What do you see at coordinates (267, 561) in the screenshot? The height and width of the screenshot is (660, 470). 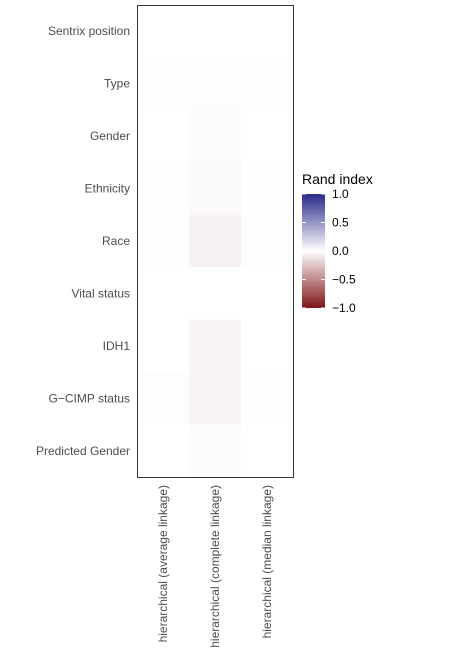 I see `x-tick-label: hierarchical (median linkage)` at bounding box center [267, 561].